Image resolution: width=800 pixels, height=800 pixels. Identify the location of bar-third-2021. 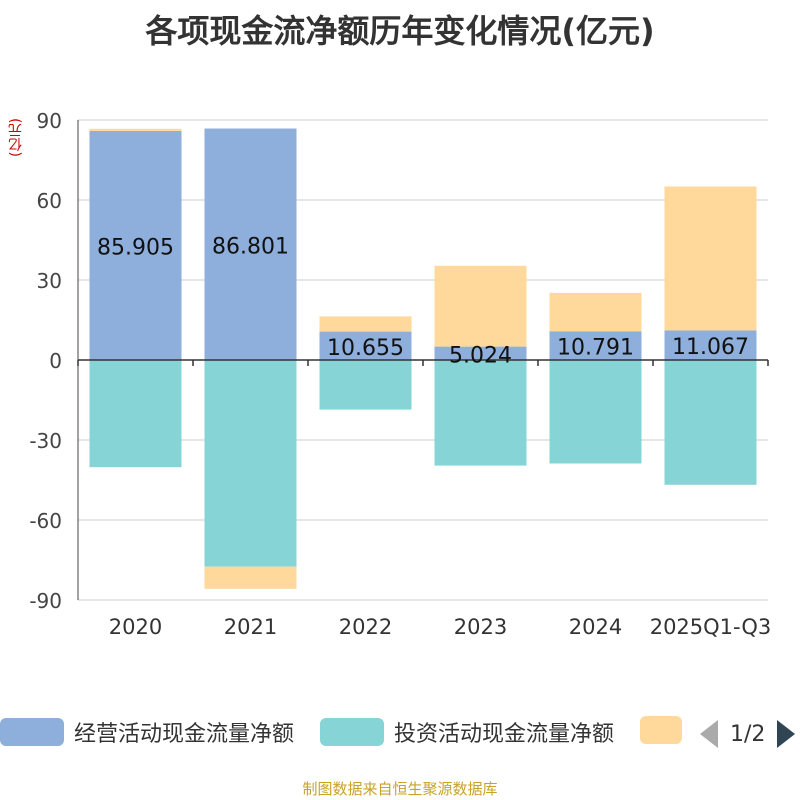
(250, 577).